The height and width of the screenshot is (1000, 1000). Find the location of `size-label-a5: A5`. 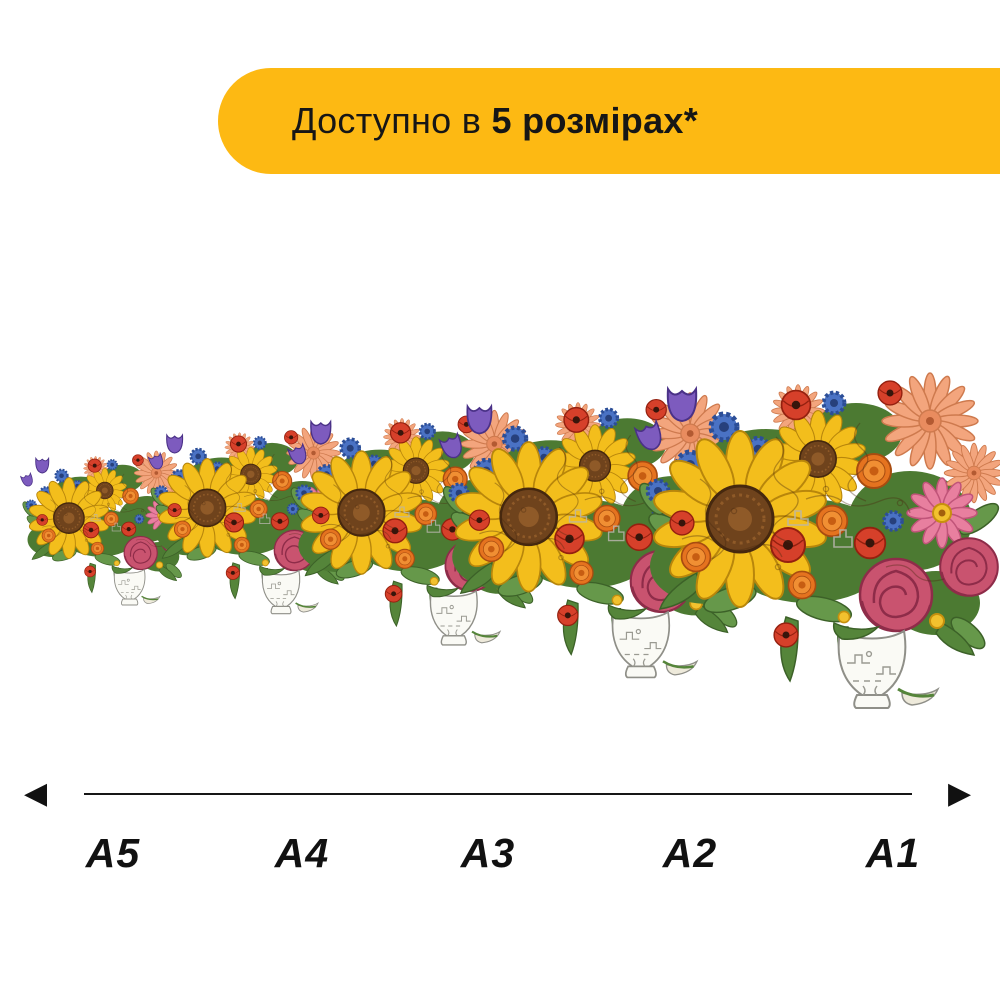

size-label-a5: A5 is located at coordinates (113, 853).